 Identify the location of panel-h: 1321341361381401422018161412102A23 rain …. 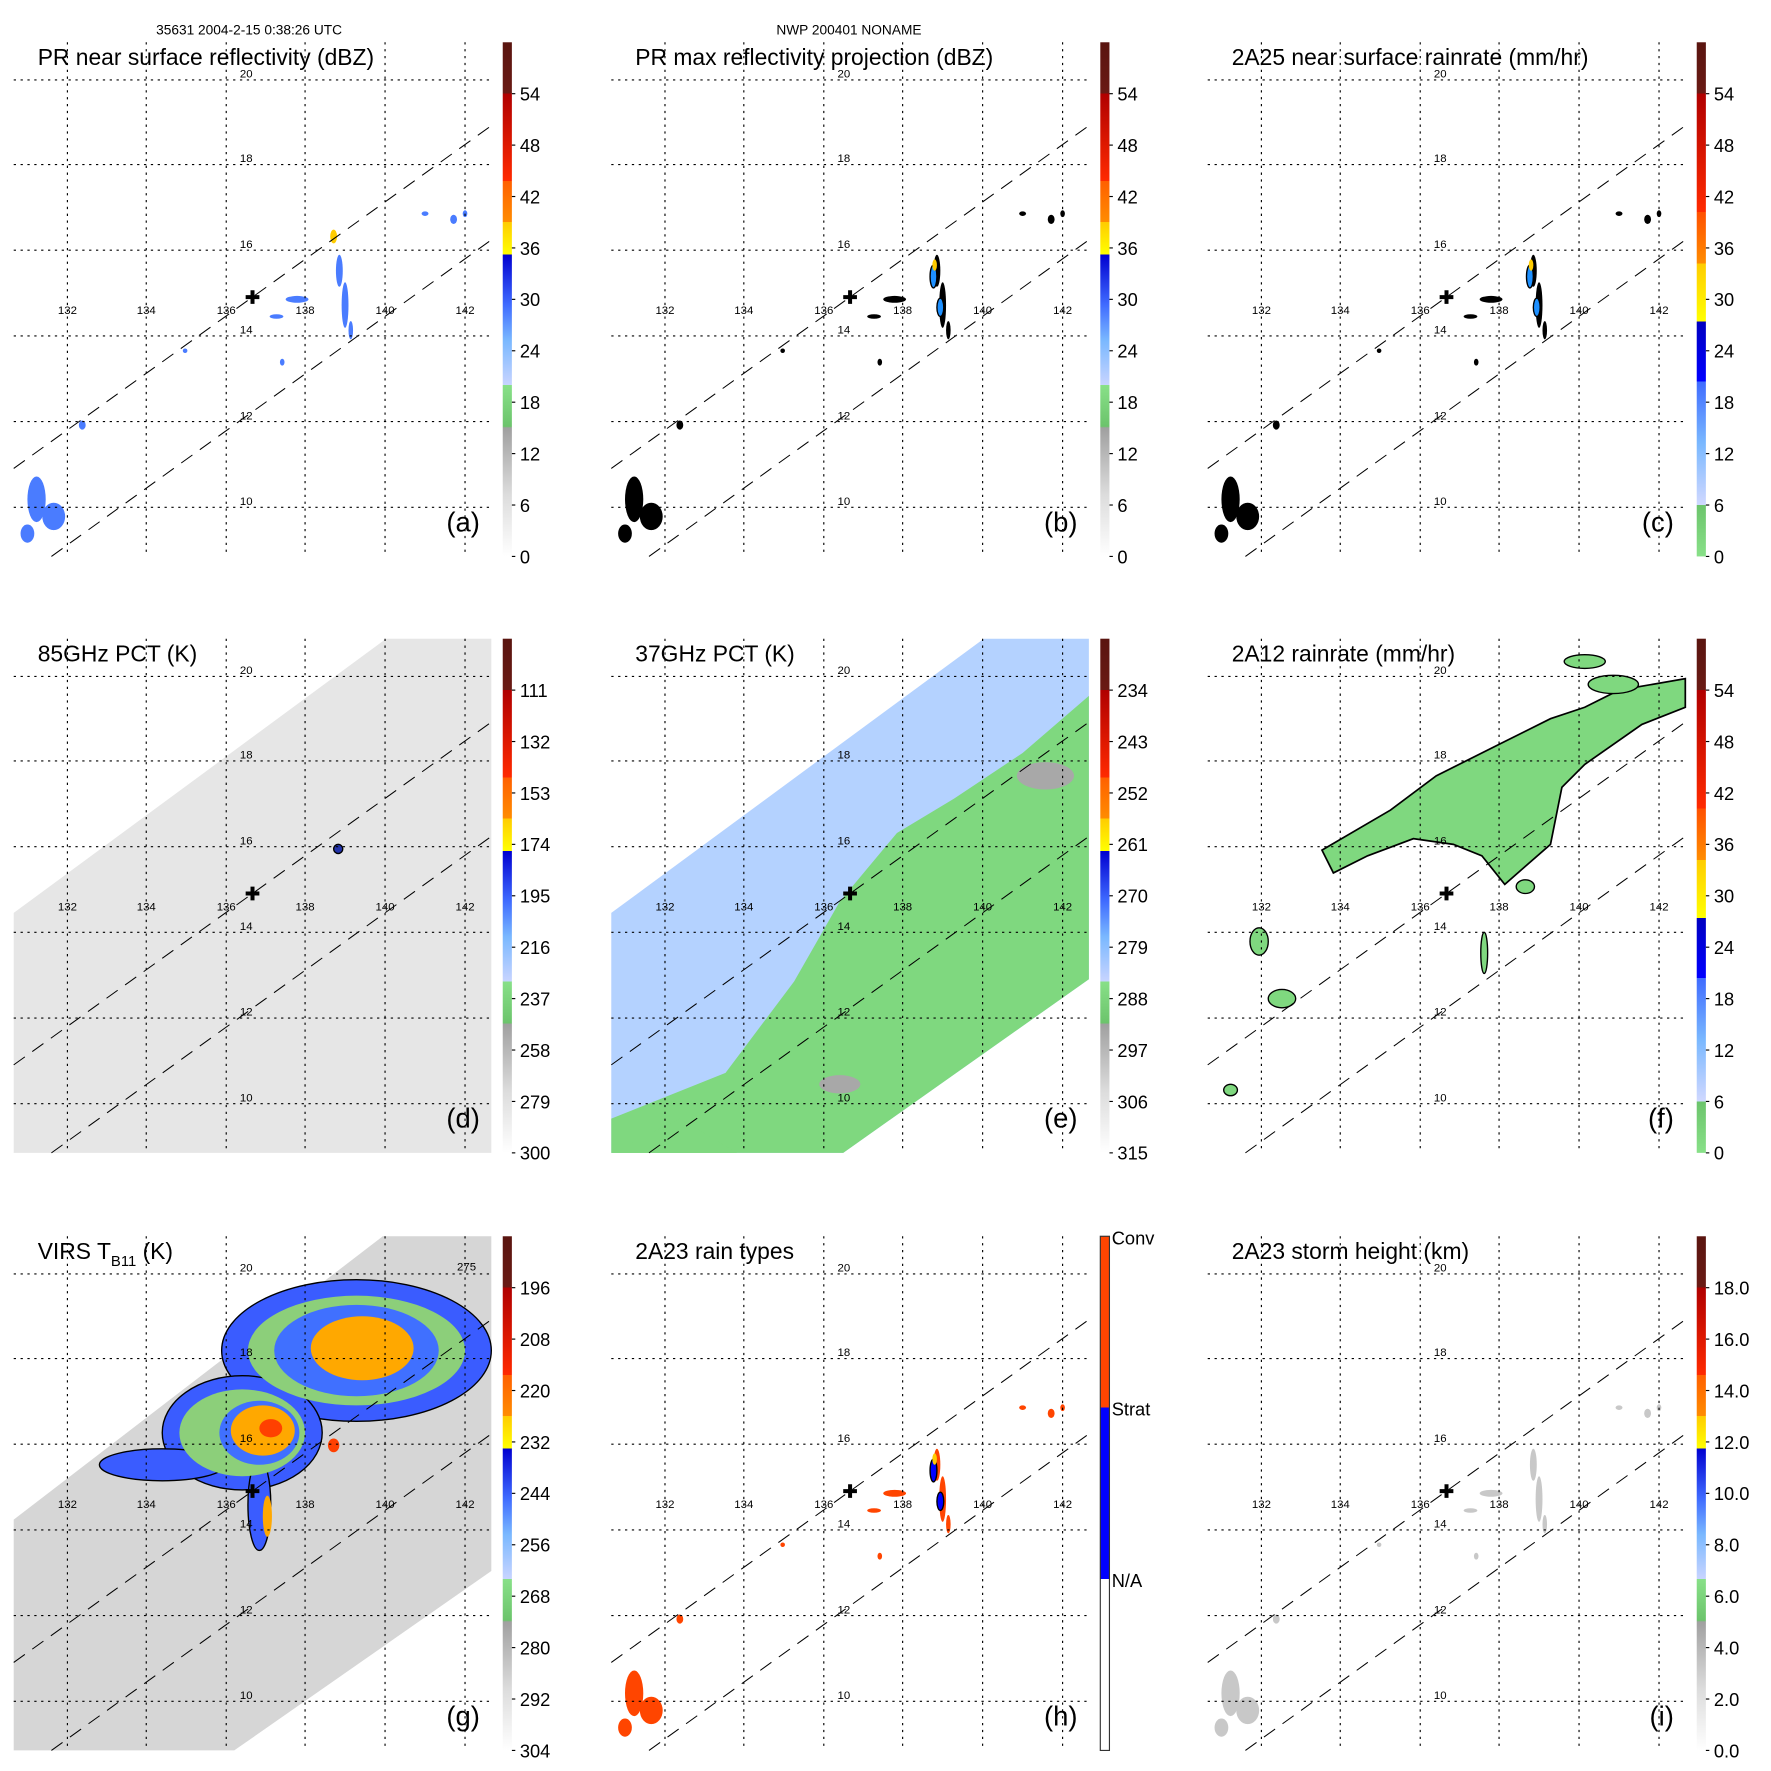
(882, 1489).